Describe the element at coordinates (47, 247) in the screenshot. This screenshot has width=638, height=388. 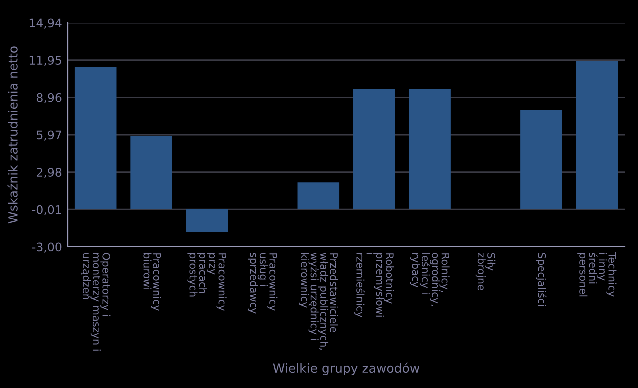
I see `y-tick-label: -3,00` at that location.